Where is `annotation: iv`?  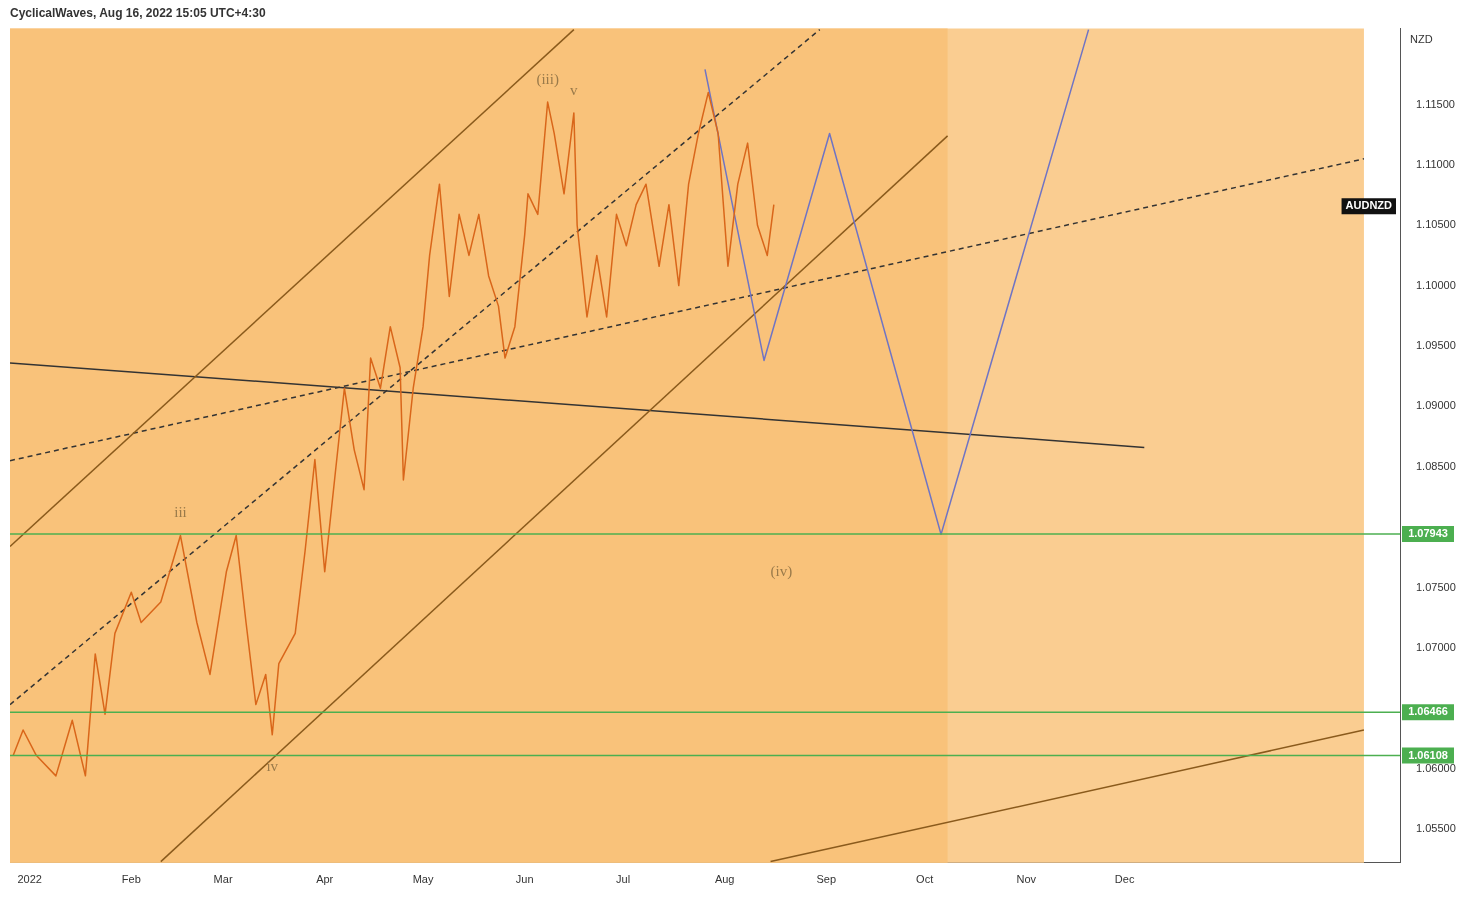
annotation: iv is located at coordinates (272, 765).